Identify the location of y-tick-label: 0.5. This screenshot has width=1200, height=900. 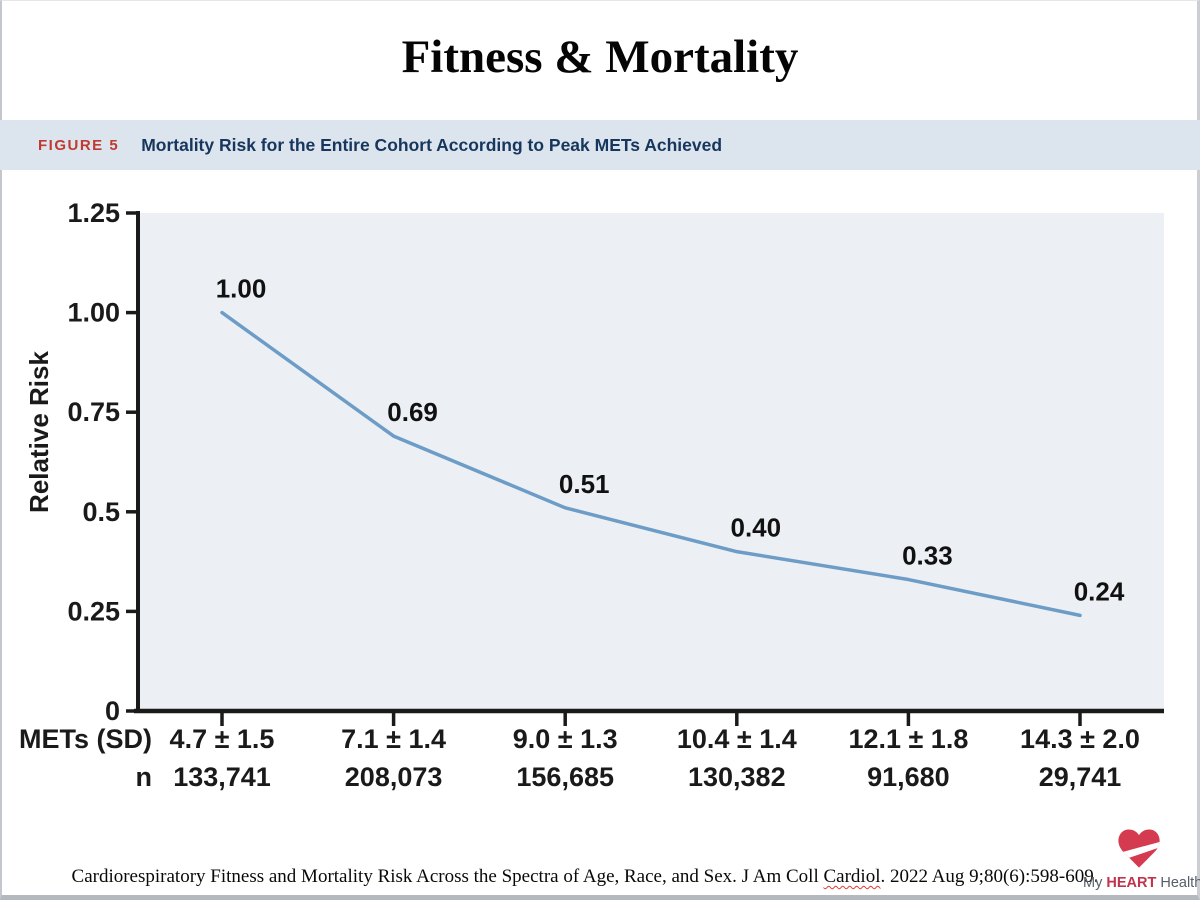
(101, 512).